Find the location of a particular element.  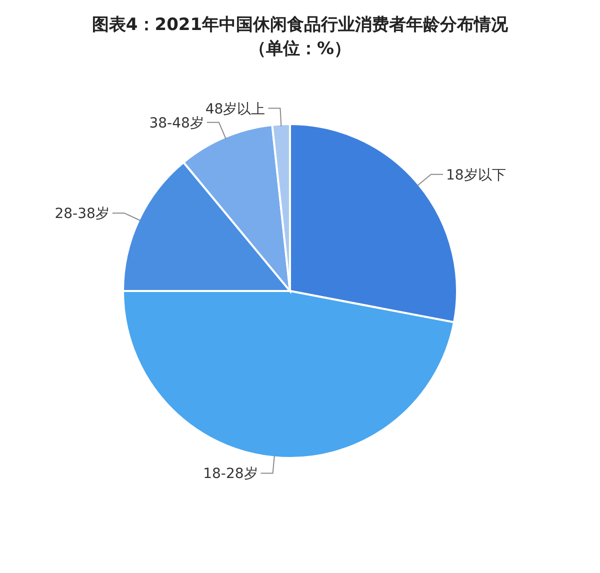

slice-label: 28-38岁 is located at coordinates (82, 214).